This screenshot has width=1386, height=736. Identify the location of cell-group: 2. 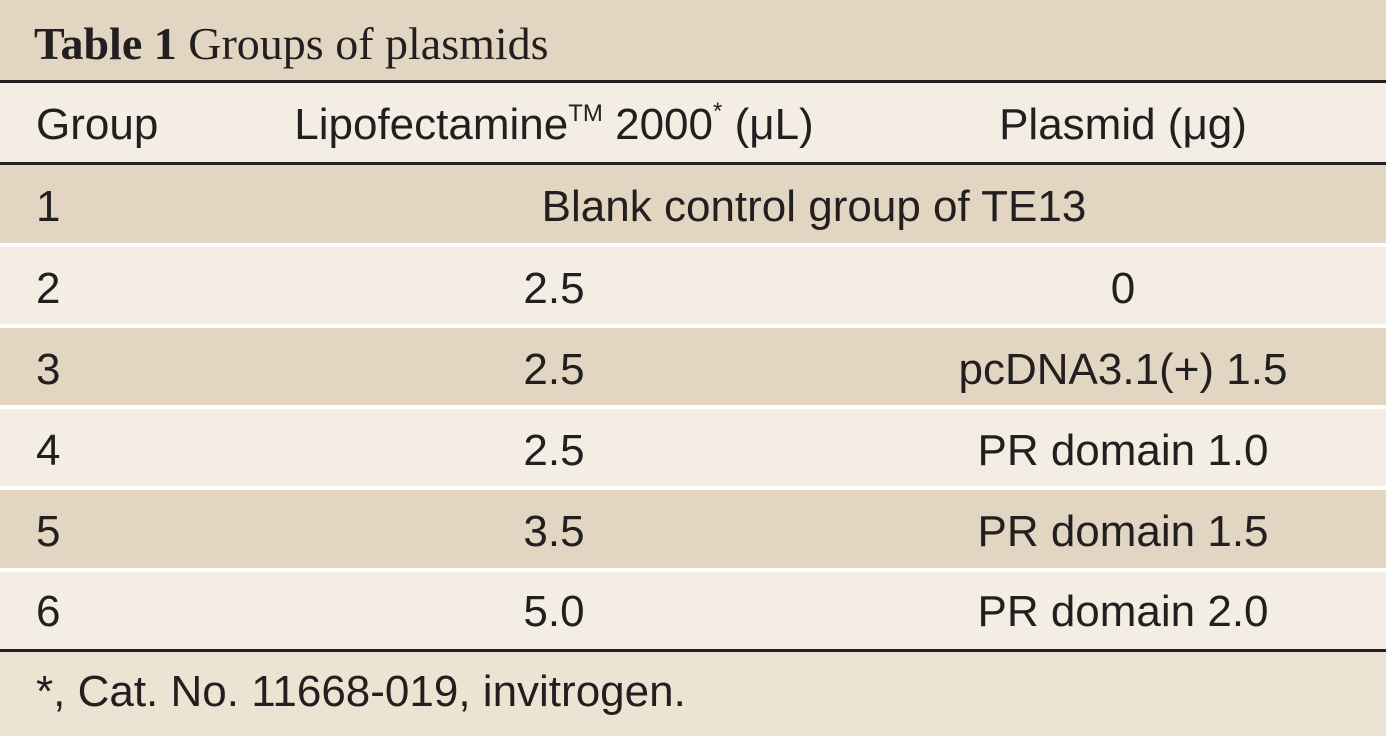
(48, 288).